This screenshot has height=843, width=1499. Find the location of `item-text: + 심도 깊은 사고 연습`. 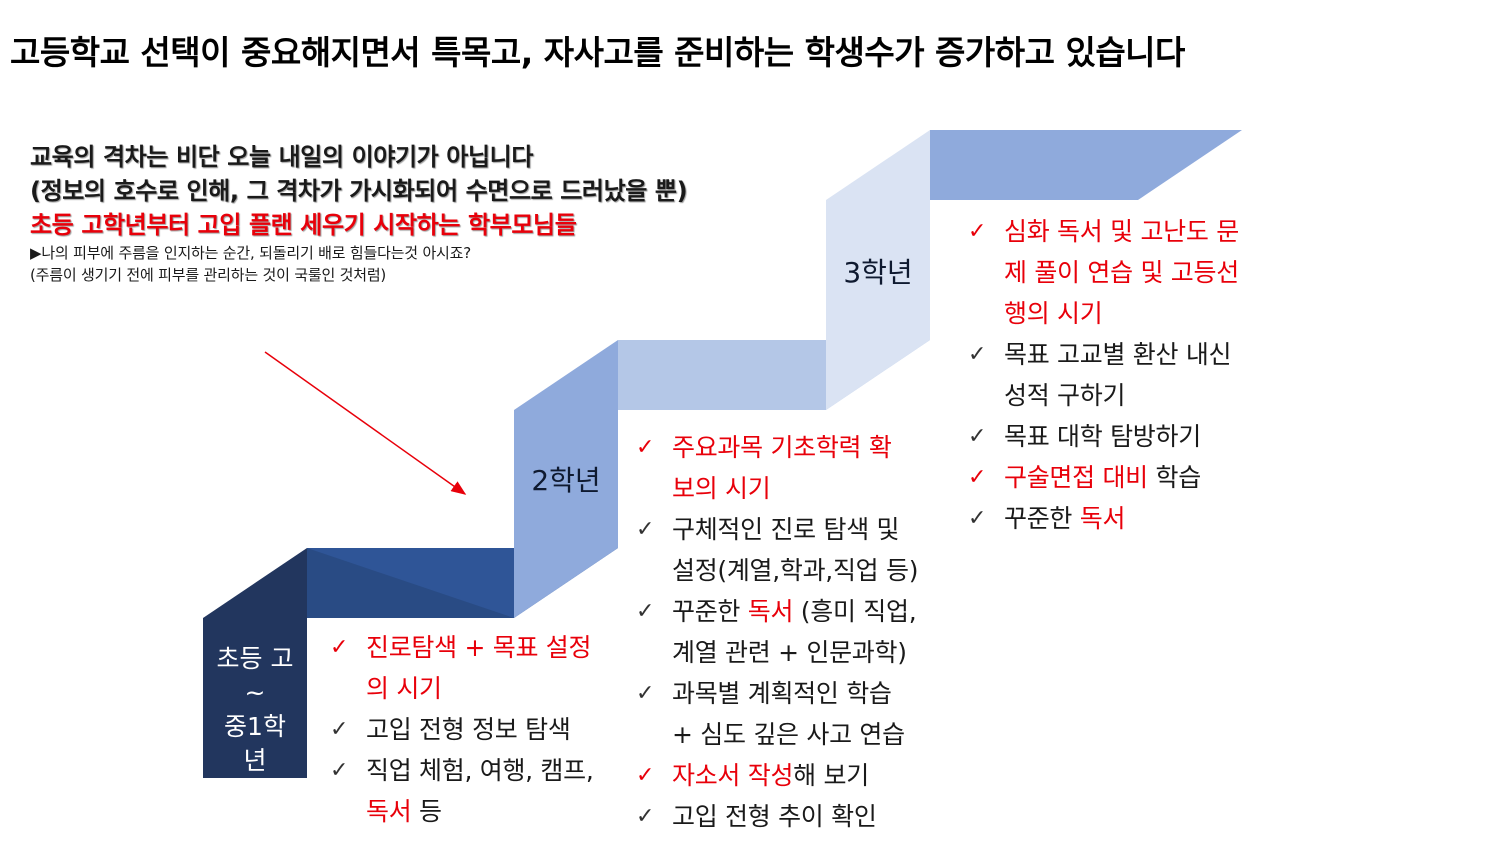

item-text: + 심도 깊은 사고 연습 is located at coordinates (788, 734).